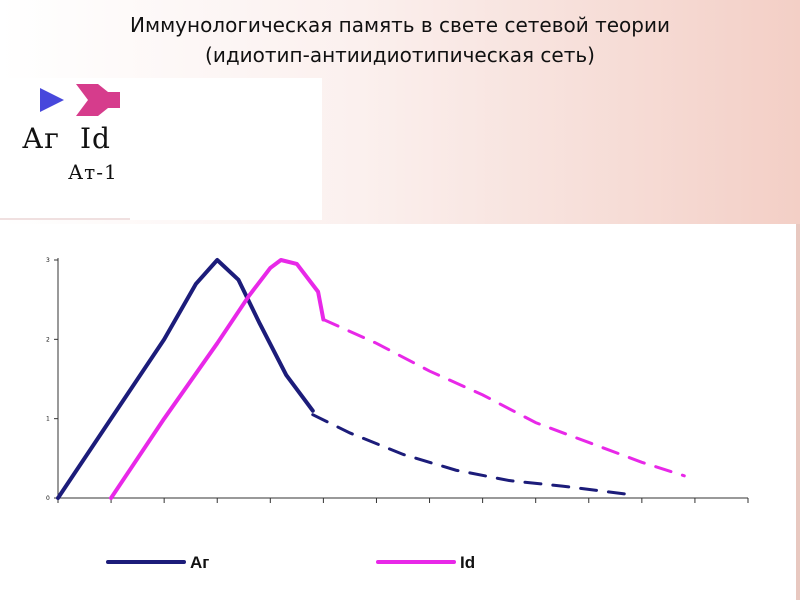 The width and height of the screenshot is (800, 600). Describe the element at coordinates (48, 260) in the screenshot. I see `y-tick-label: 3` at that location.